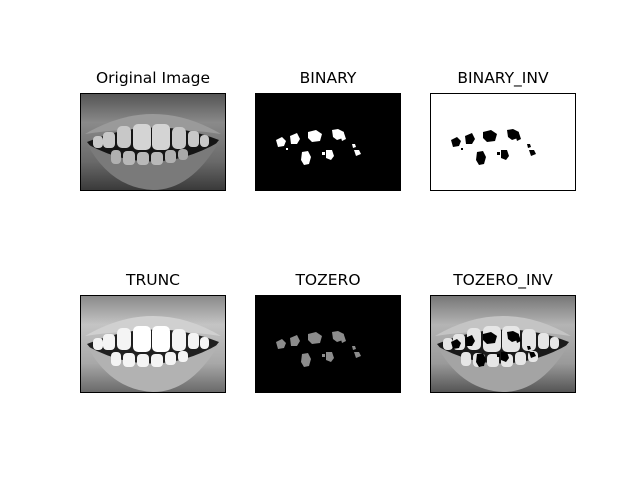 This screenshot has height=480, width=640. I want to click on panel-title: BINARY, so click(328, 78).